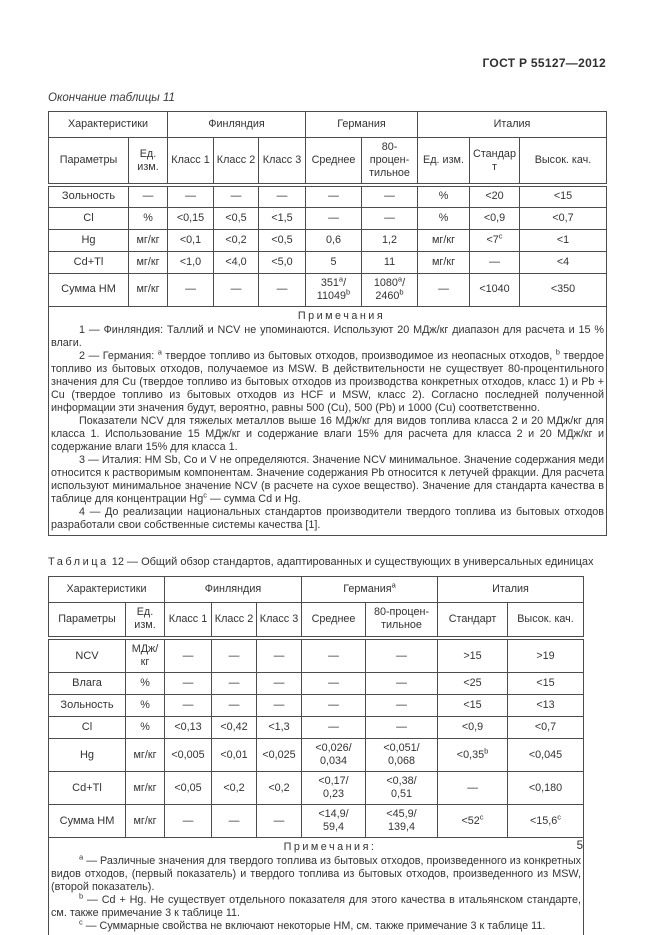 The height and width of the screenshot is (935, 661). What do you see at coordinates (473, 655) in the screenshot?
I see `value-cell: >15` at bounding box center [473, 655].